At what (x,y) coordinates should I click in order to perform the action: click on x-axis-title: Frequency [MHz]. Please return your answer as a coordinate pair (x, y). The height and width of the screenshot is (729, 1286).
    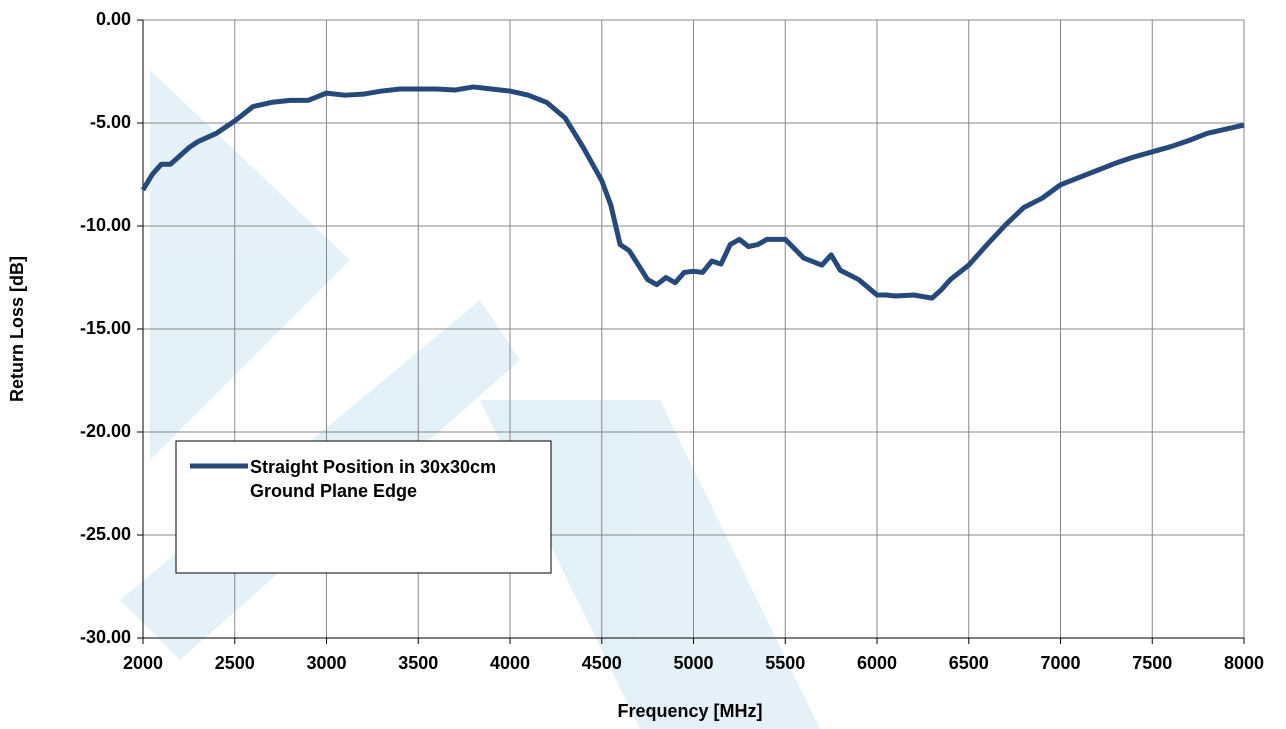
    Looking at the image, I should click on (689, 711).